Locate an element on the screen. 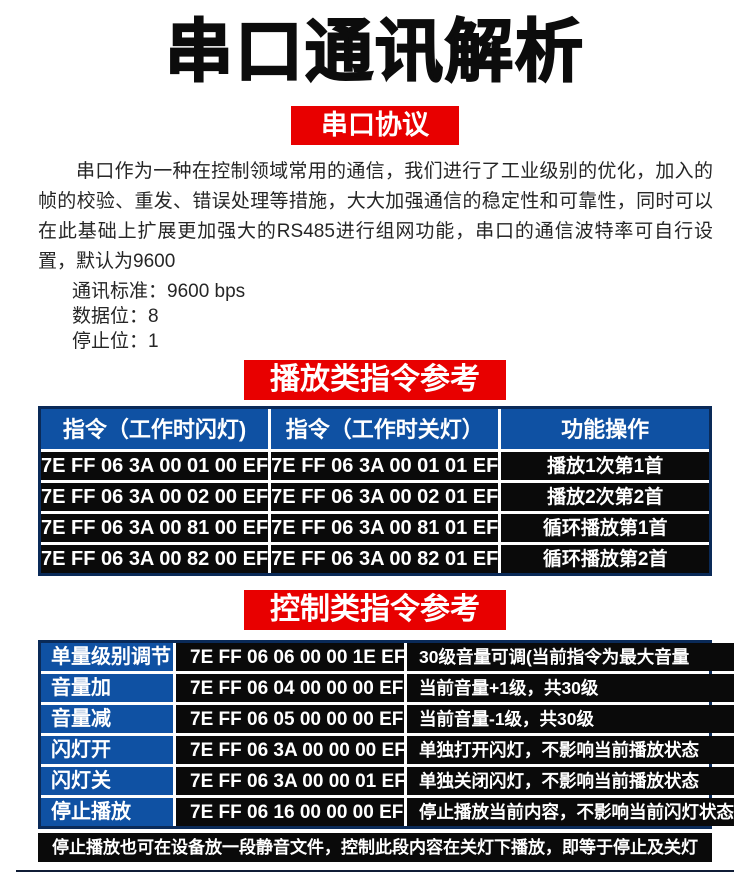 Image resolution: width=750 pixels, height=872 pixels. control-section-badge: 控制类指令参考 is located at coordinates (375, 610).